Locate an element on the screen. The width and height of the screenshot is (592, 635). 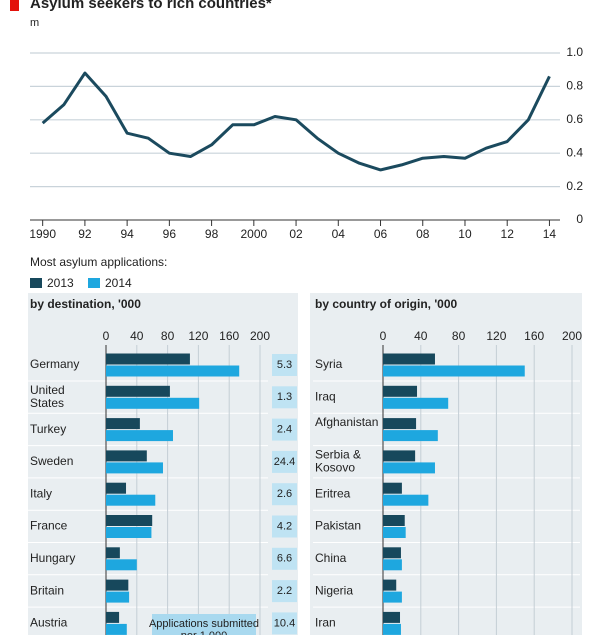
category-label: Hungary is located at coordinates (52, 558).